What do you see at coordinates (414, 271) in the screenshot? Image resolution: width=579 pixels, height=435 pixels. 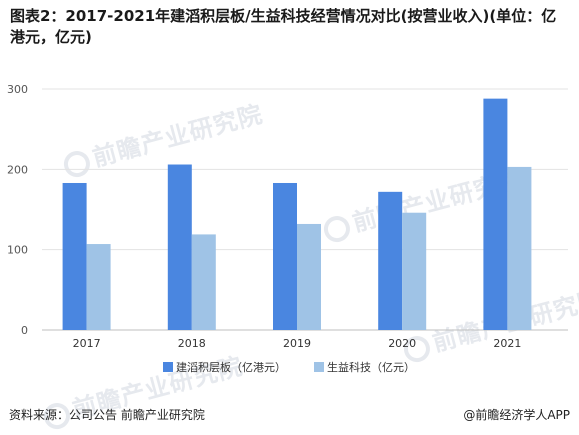 I see `bar-shengyi-2020` at bounding box center [414, 271].